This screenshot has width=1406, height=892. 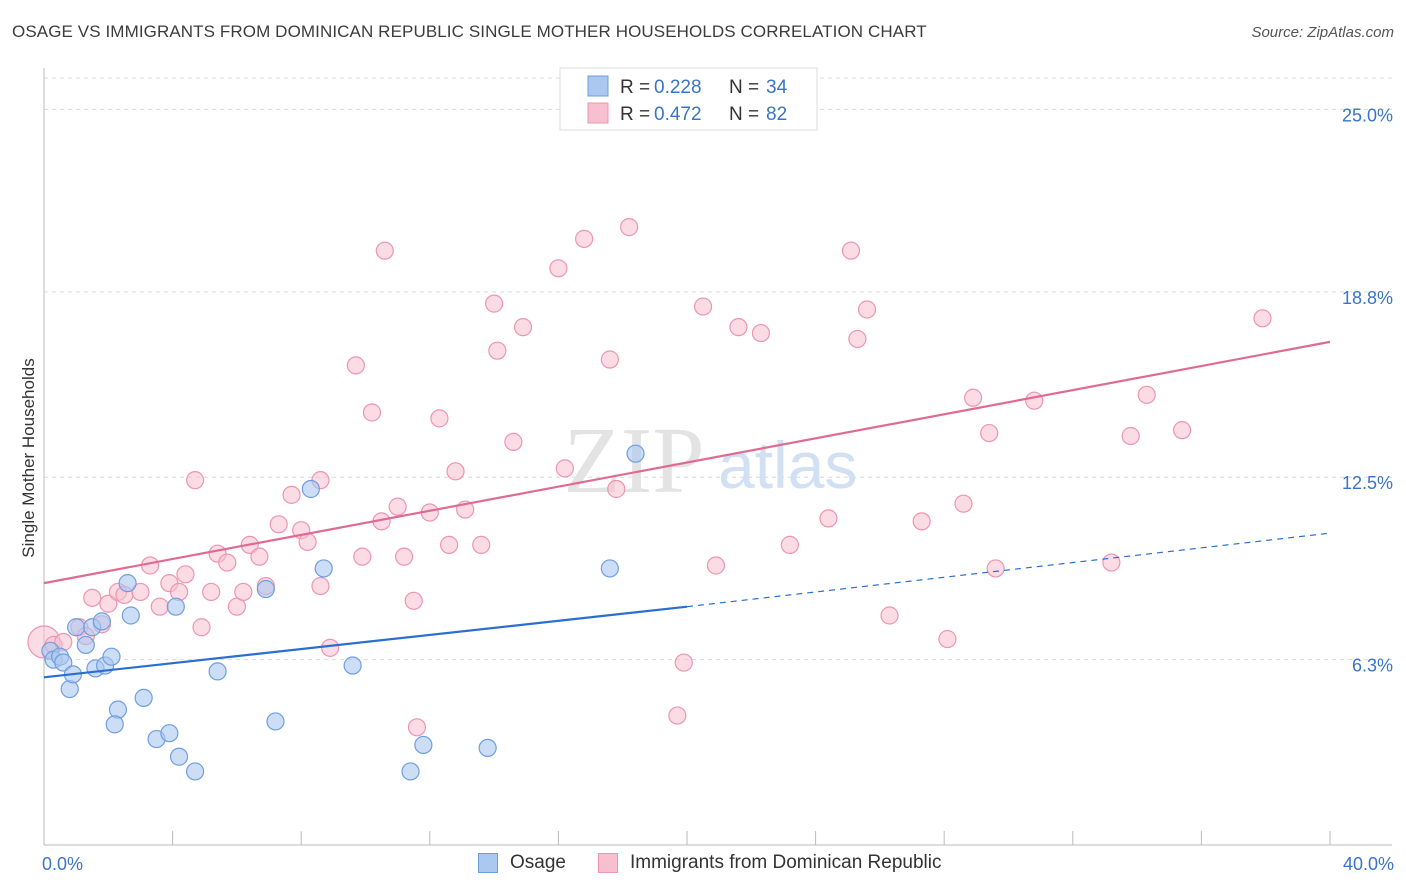 I want to click on bottom-legend-item-osage: Osage, so click(x=522, y=863).